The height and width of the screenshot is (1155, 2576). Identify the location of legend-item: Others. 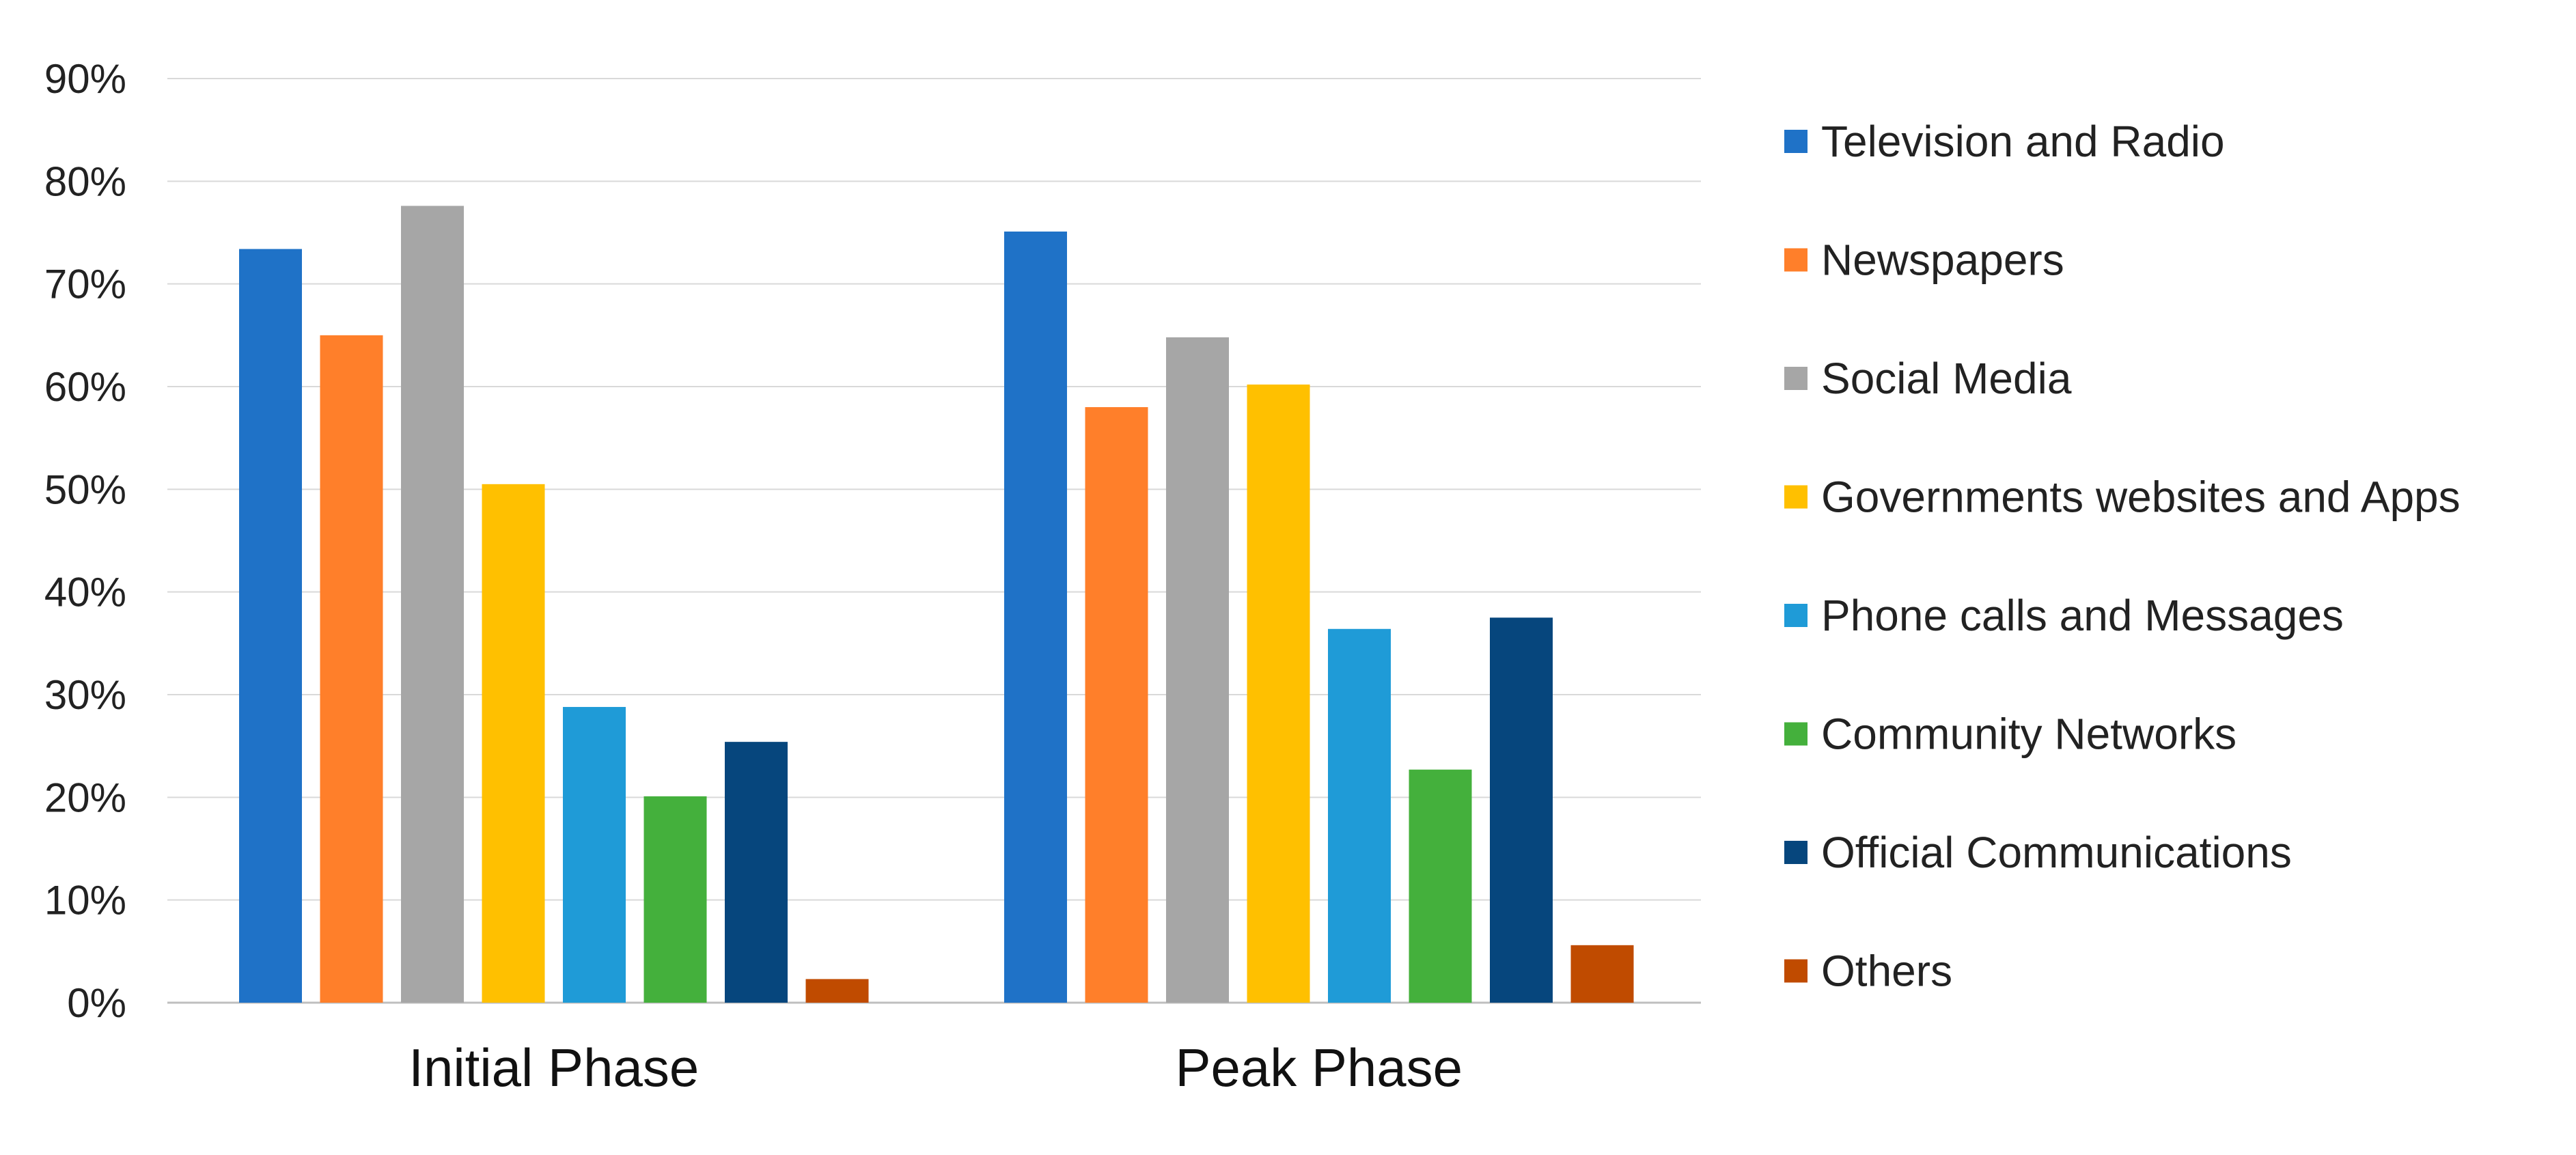
(1868, 972).